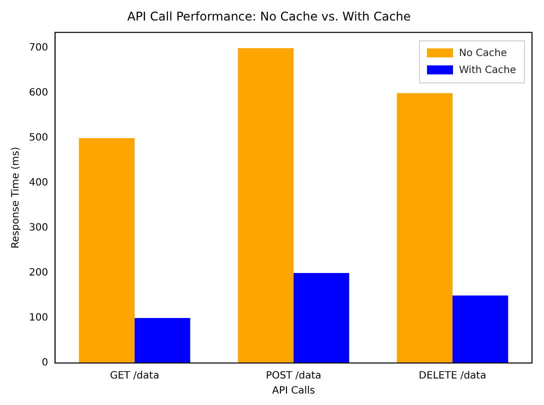 This screenshot has height=405, width=544. Describe the element at coordinates (293, 391) in the screenshot. I see `x-axis-title: API Calls` at that location.